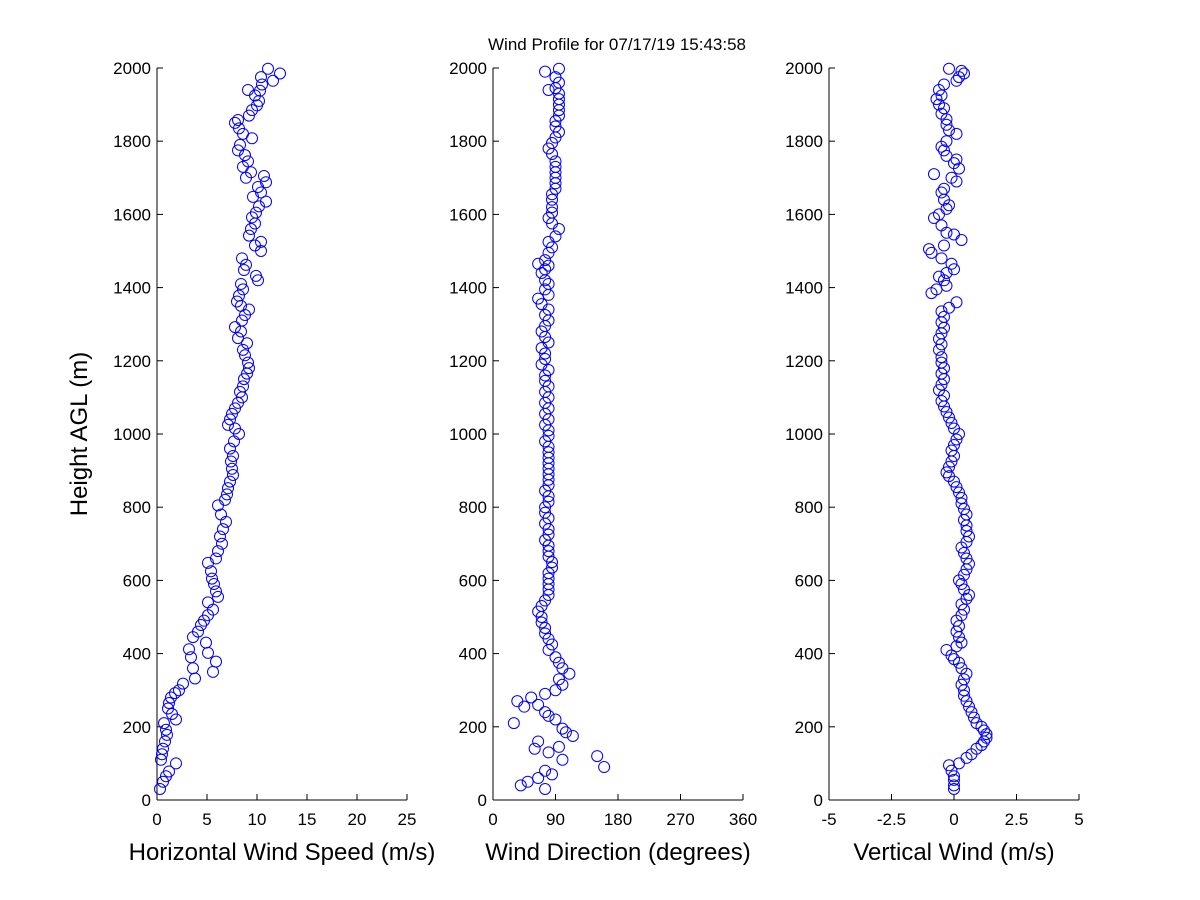  Describe the element at coordinates (220, 429) in the screenshot. I see `data-markers-speed` at that location.